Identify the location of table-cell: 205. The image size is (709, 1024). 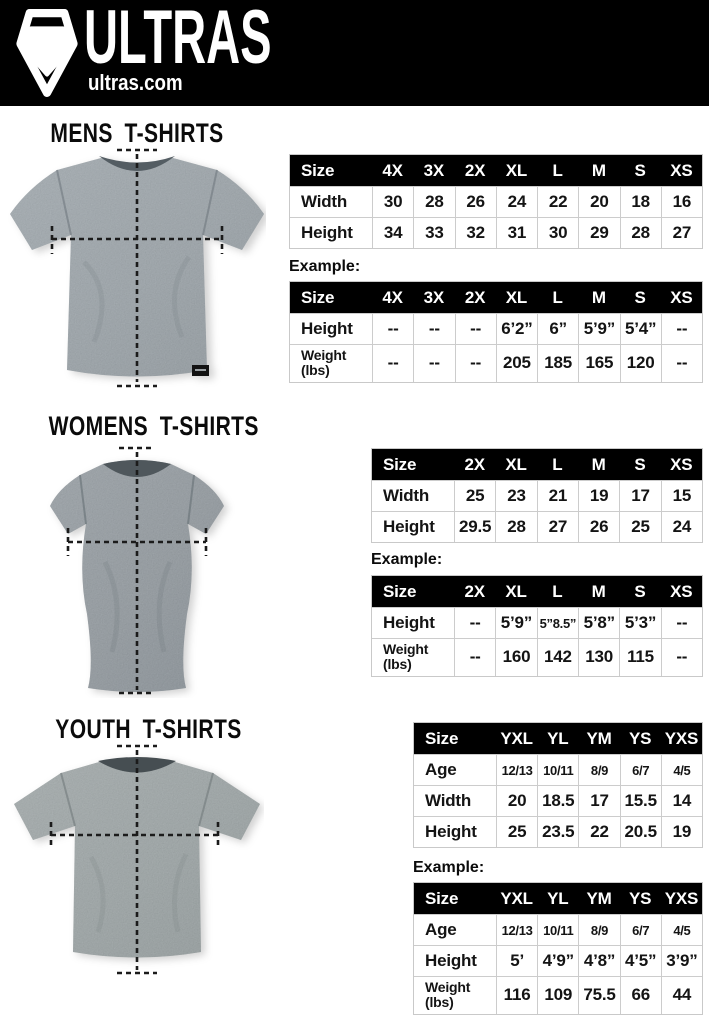
(516, 363).